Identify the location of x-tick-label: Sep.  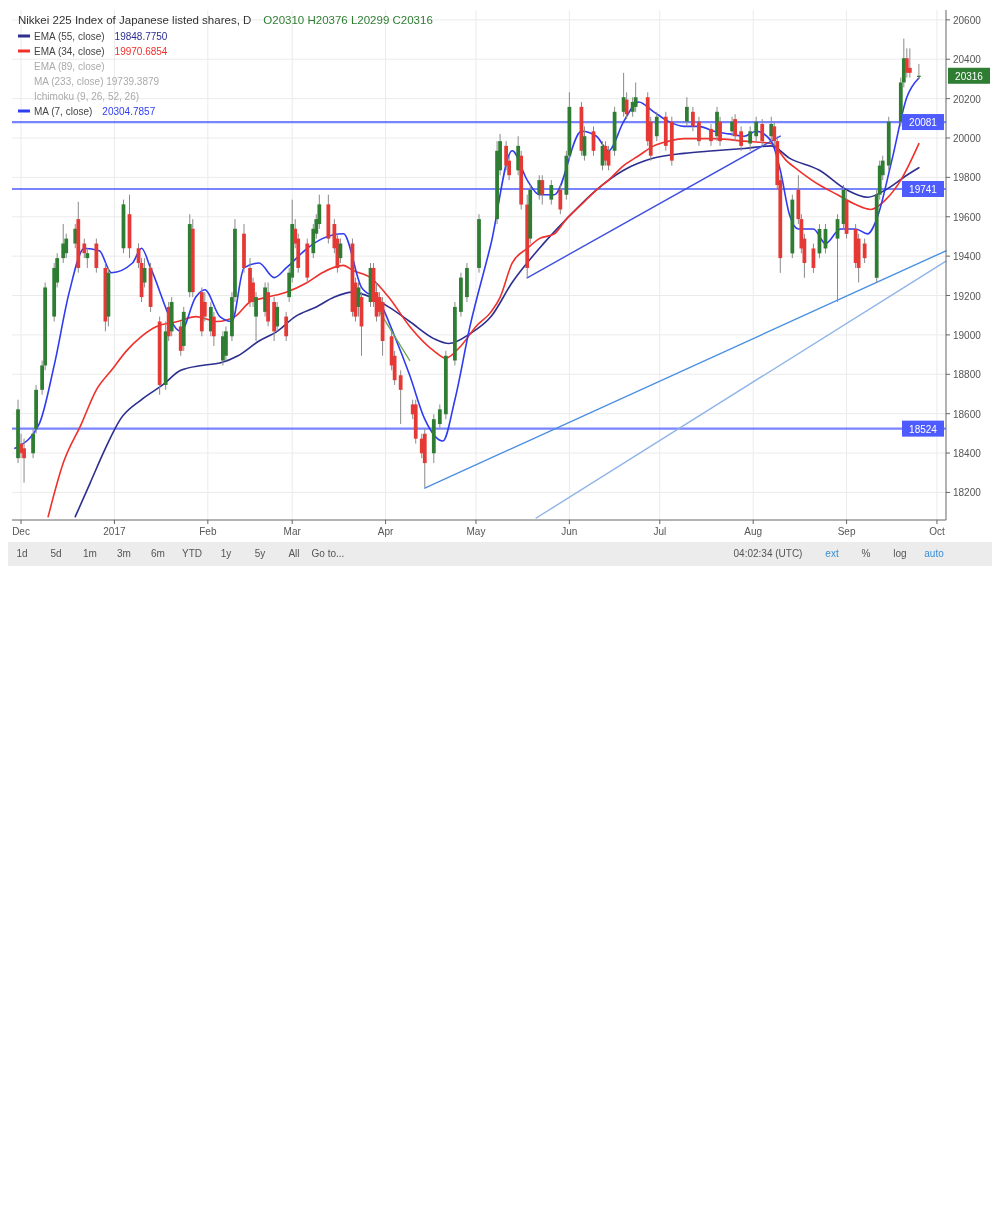
(846, 531).